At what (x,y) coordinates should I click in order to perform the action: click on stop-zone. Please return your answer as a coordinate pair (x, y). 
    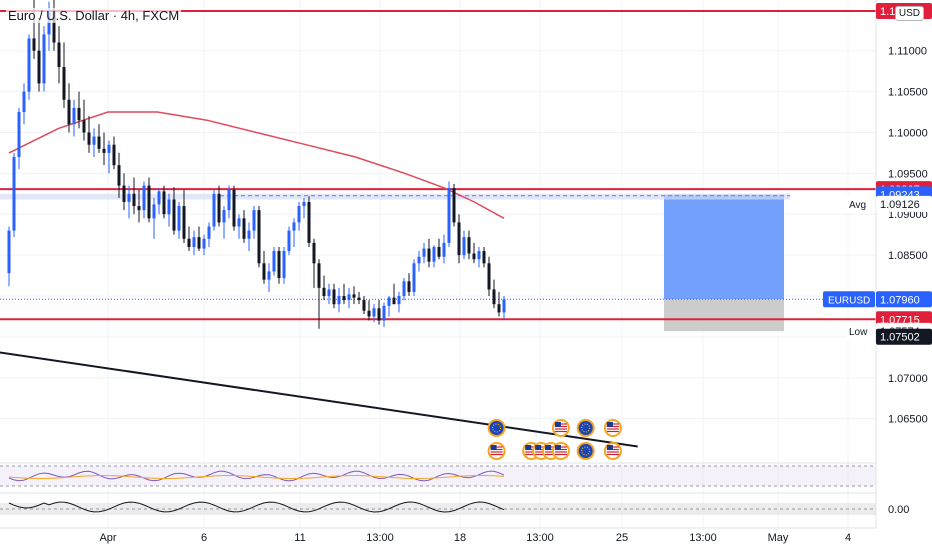
    Looking at the image, I should click on (724, 315).